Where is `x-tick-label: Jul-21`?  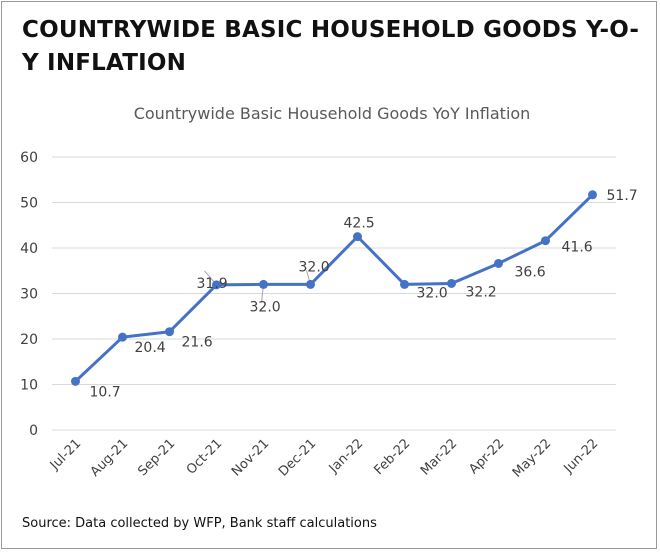 x-tick-label: Jul-21 is located at coordinates (65, 454).